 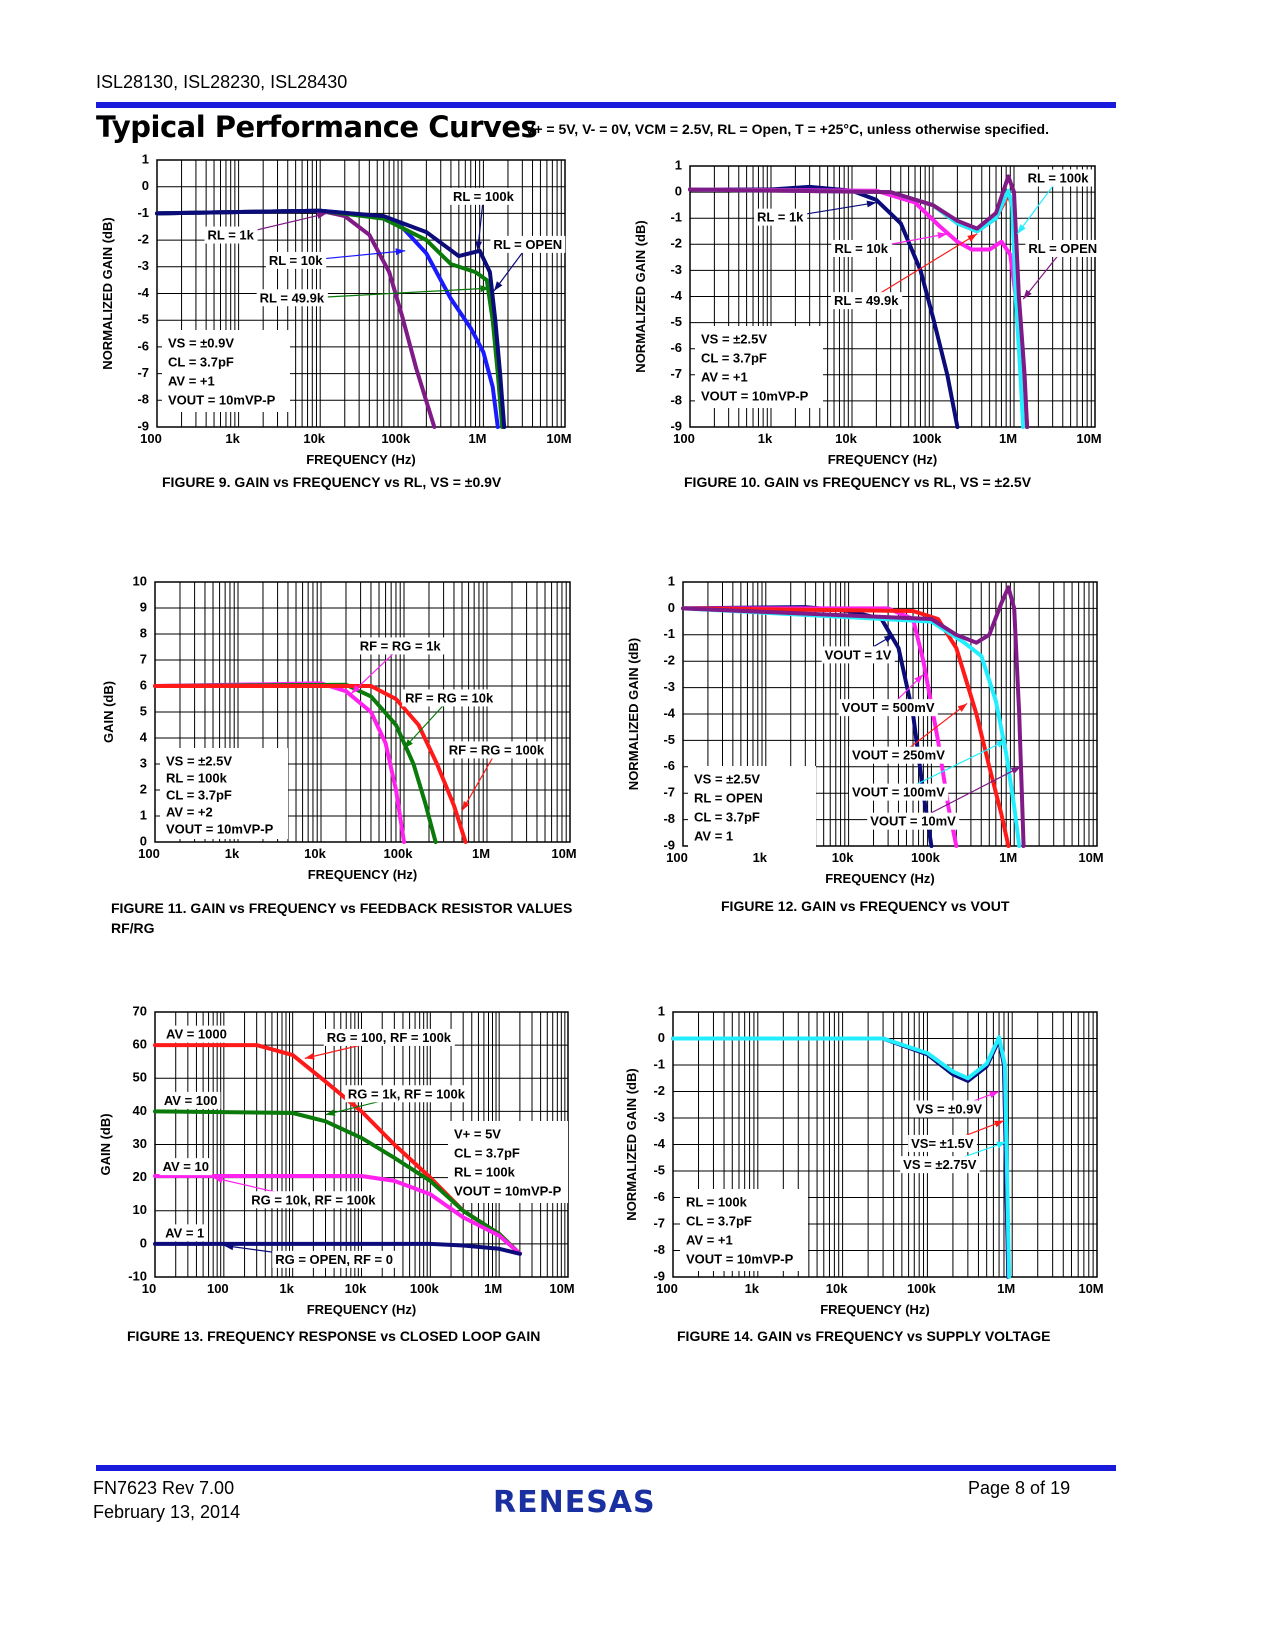 I want to click on annotation-label: RL = 1k, so click(x=780, y=217).